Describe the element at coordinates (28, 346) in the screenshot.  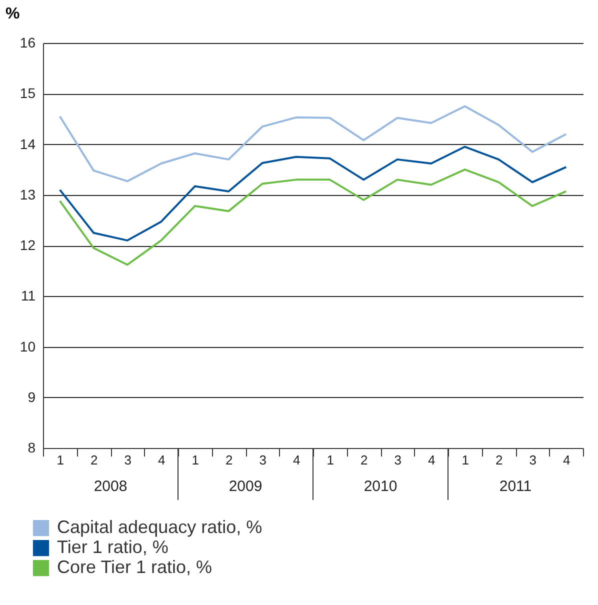
I see `y-tick-label: 10` at that location.